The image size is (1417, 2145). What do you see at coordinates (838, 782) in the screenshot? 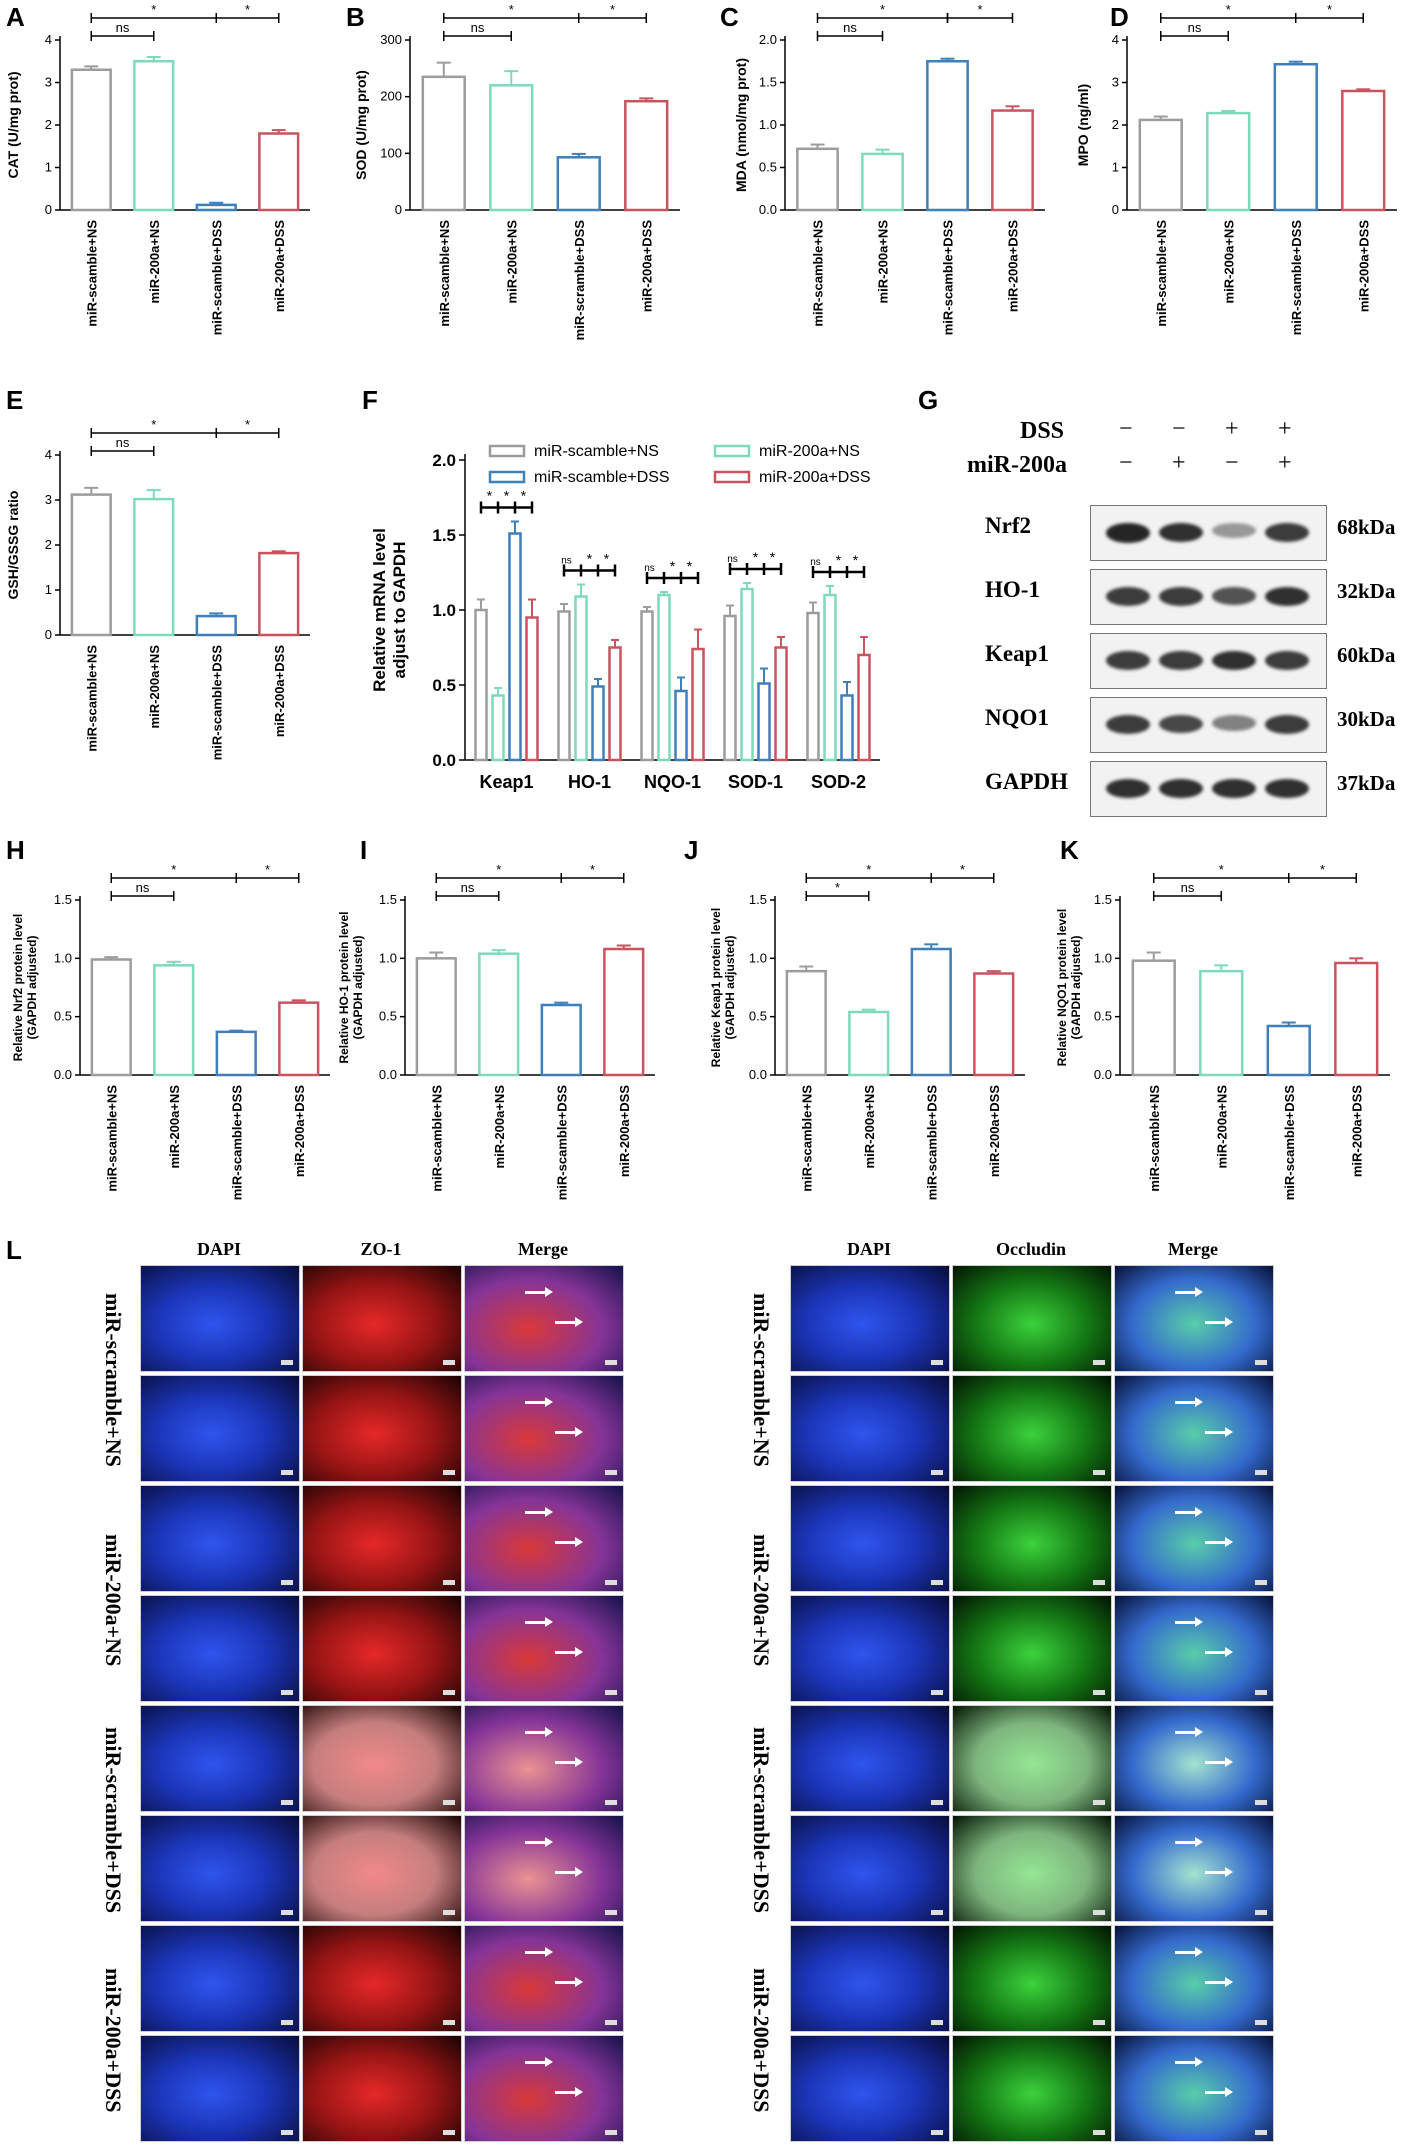
I see `x-tick-label: SOD-2` at bounding box center [838, 782].